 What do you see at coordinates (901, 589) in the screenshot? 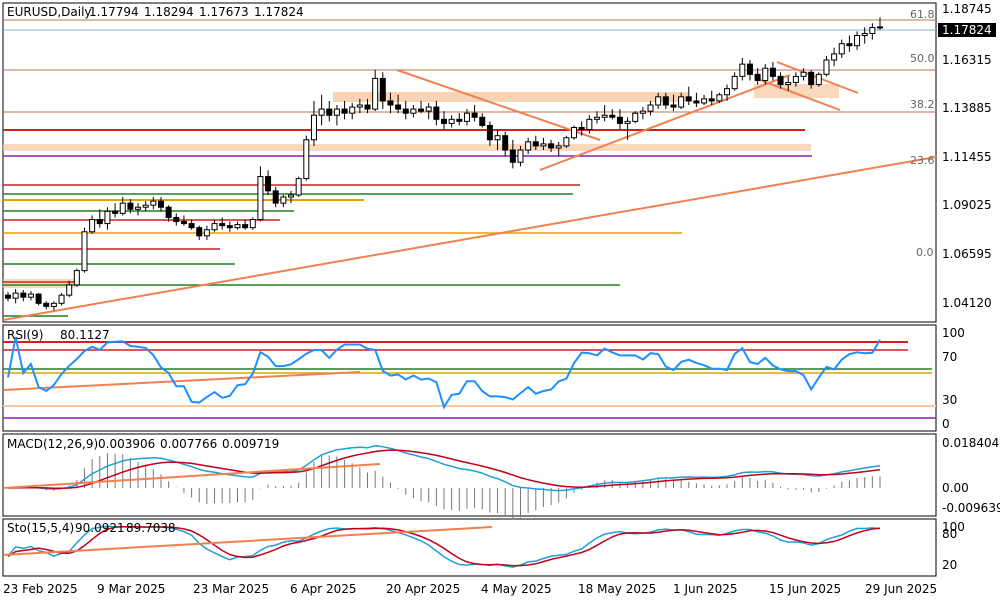
I see `date-label-10: 29 Jun 2025` at bounding box center [901, 589].